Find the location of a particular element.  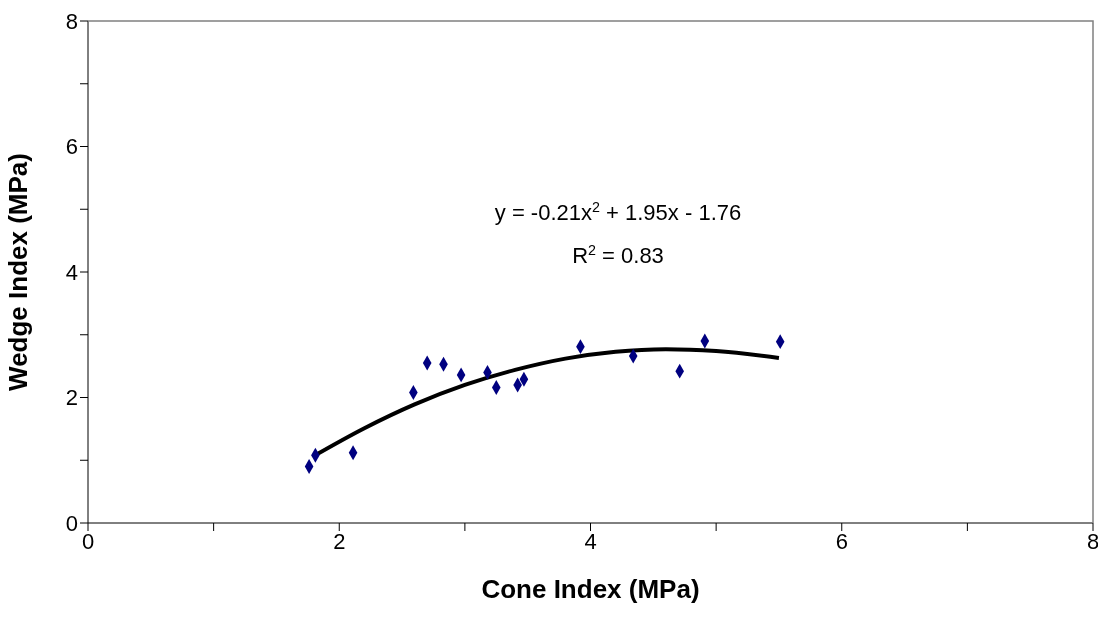

x-tick-label: 8 is located at coordinates (1093, 541).